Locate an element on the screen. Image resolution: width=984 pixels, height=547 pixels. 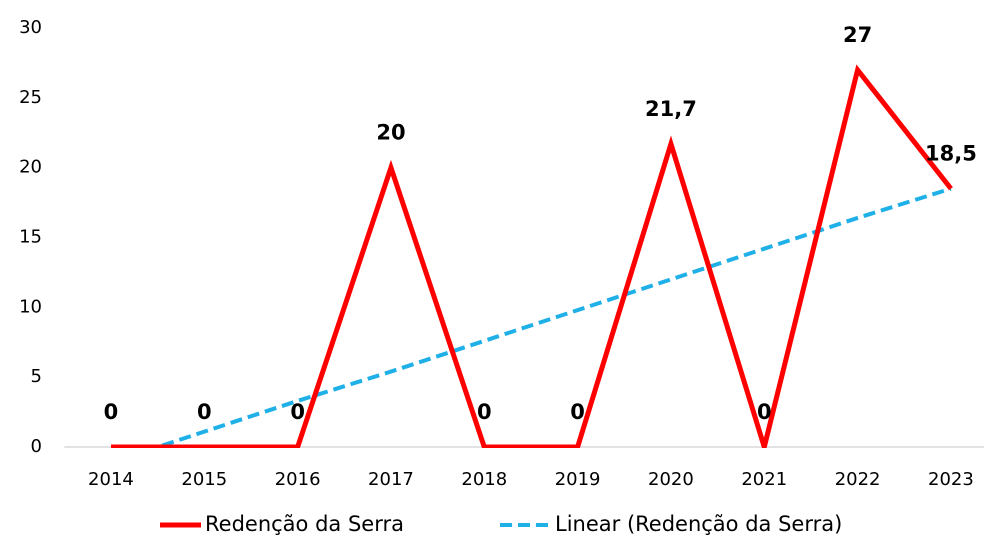
x-tick-label: 2019 is located at coordinates (578, 479).